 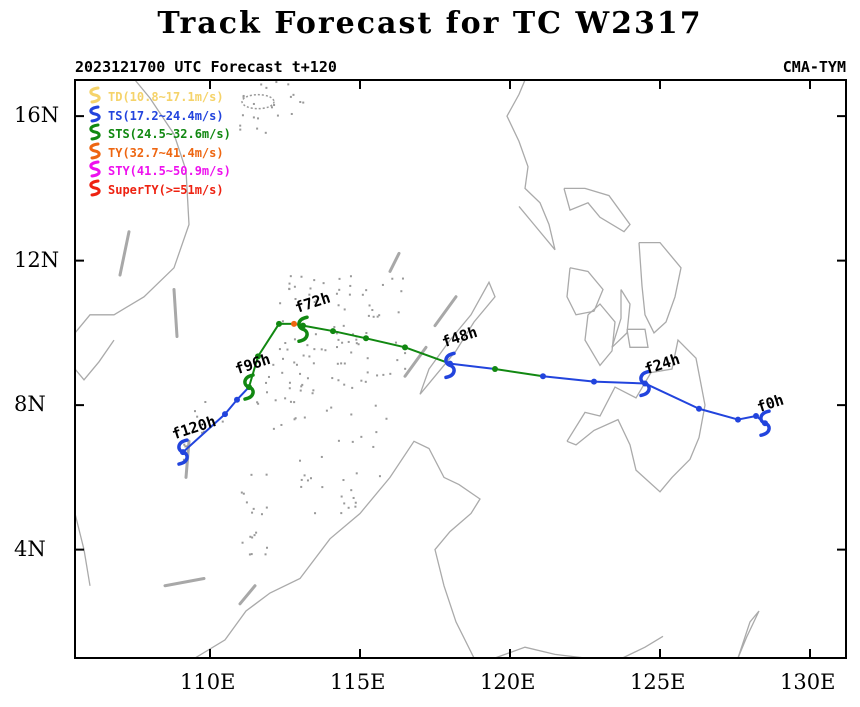 What do you see at coordinates (765, 423) in the screenshot?
I see `cyclone-symbol` at bounding box center [765, 423].